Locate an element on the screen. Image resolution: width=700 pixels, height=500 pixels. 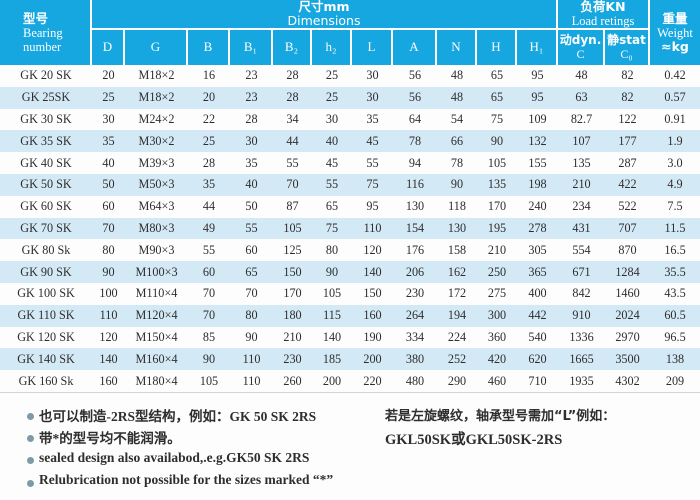
value-cell: 49 is located at coordinates (209, 227).